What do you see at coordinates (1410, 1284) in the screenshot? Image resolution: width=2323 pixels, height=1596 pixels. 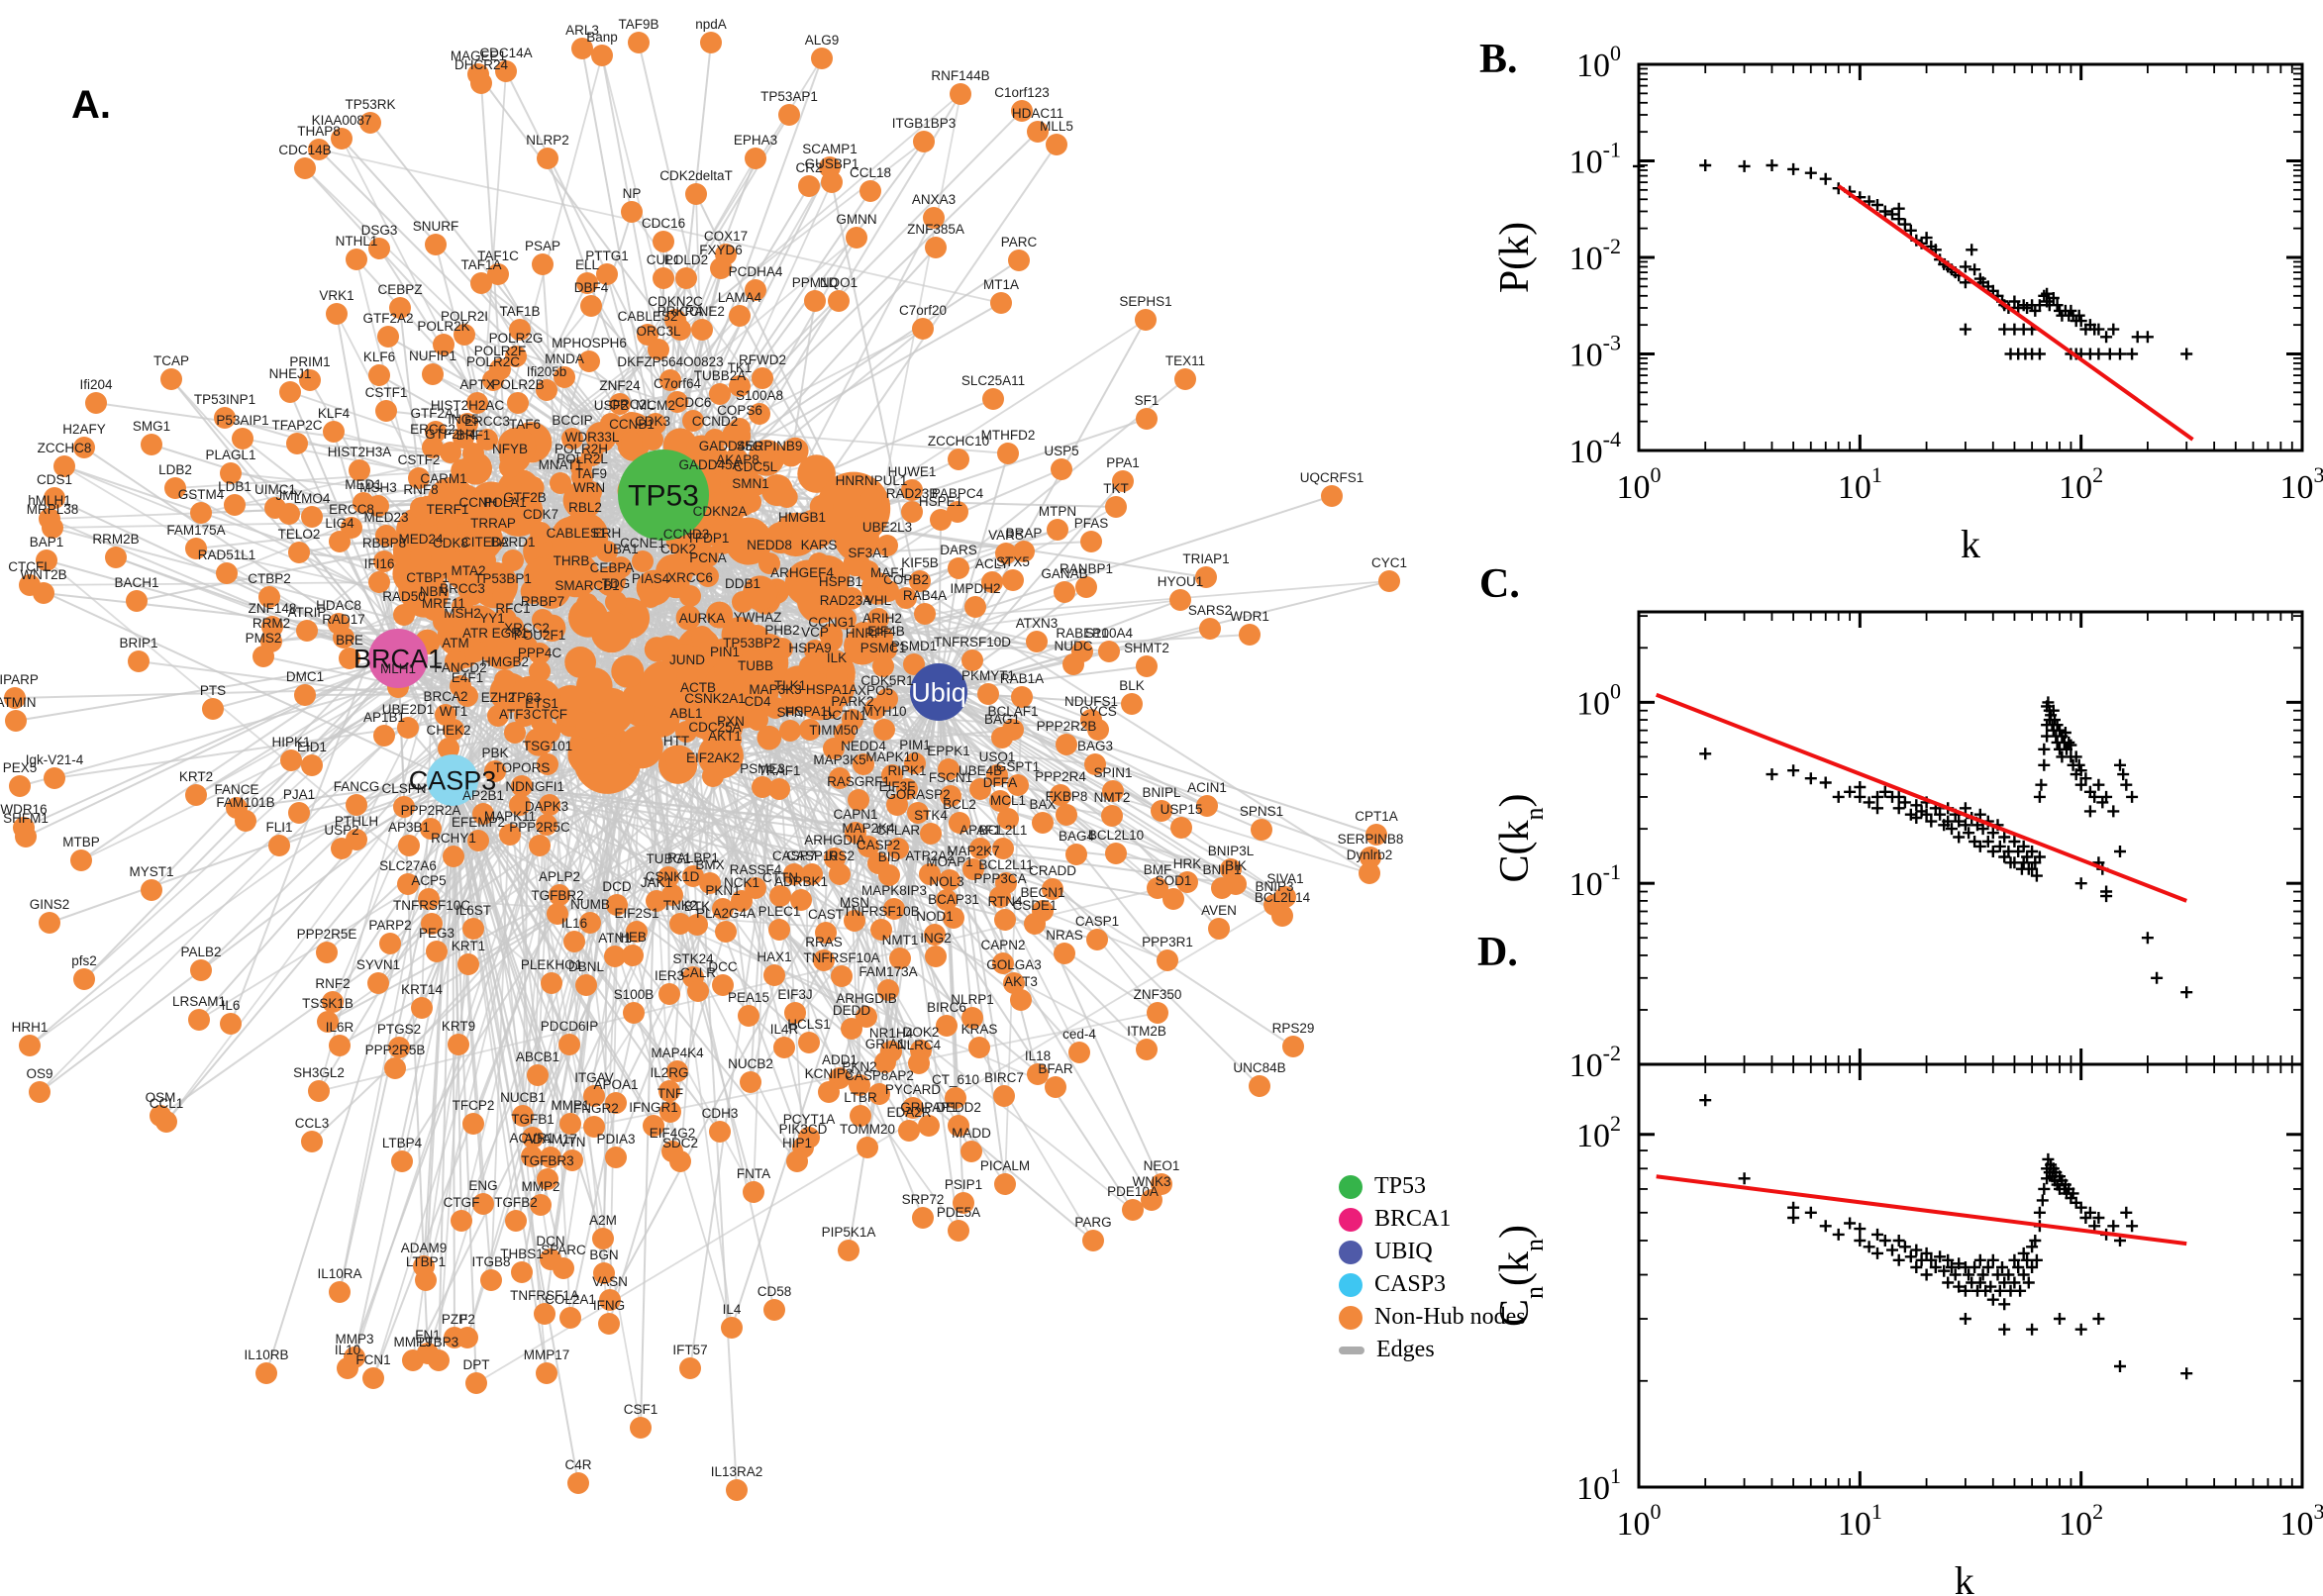 I see `legend-label: CASP3` at bounding box center [1410, 1284].